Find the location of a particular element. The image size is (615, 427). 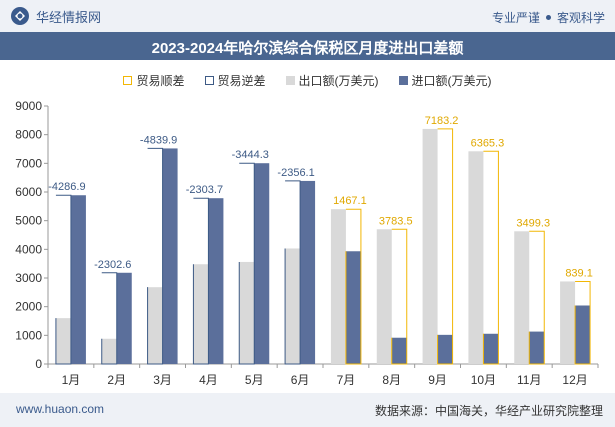

balance-data-label: -3444.3 is located at coordinates (250, 155).